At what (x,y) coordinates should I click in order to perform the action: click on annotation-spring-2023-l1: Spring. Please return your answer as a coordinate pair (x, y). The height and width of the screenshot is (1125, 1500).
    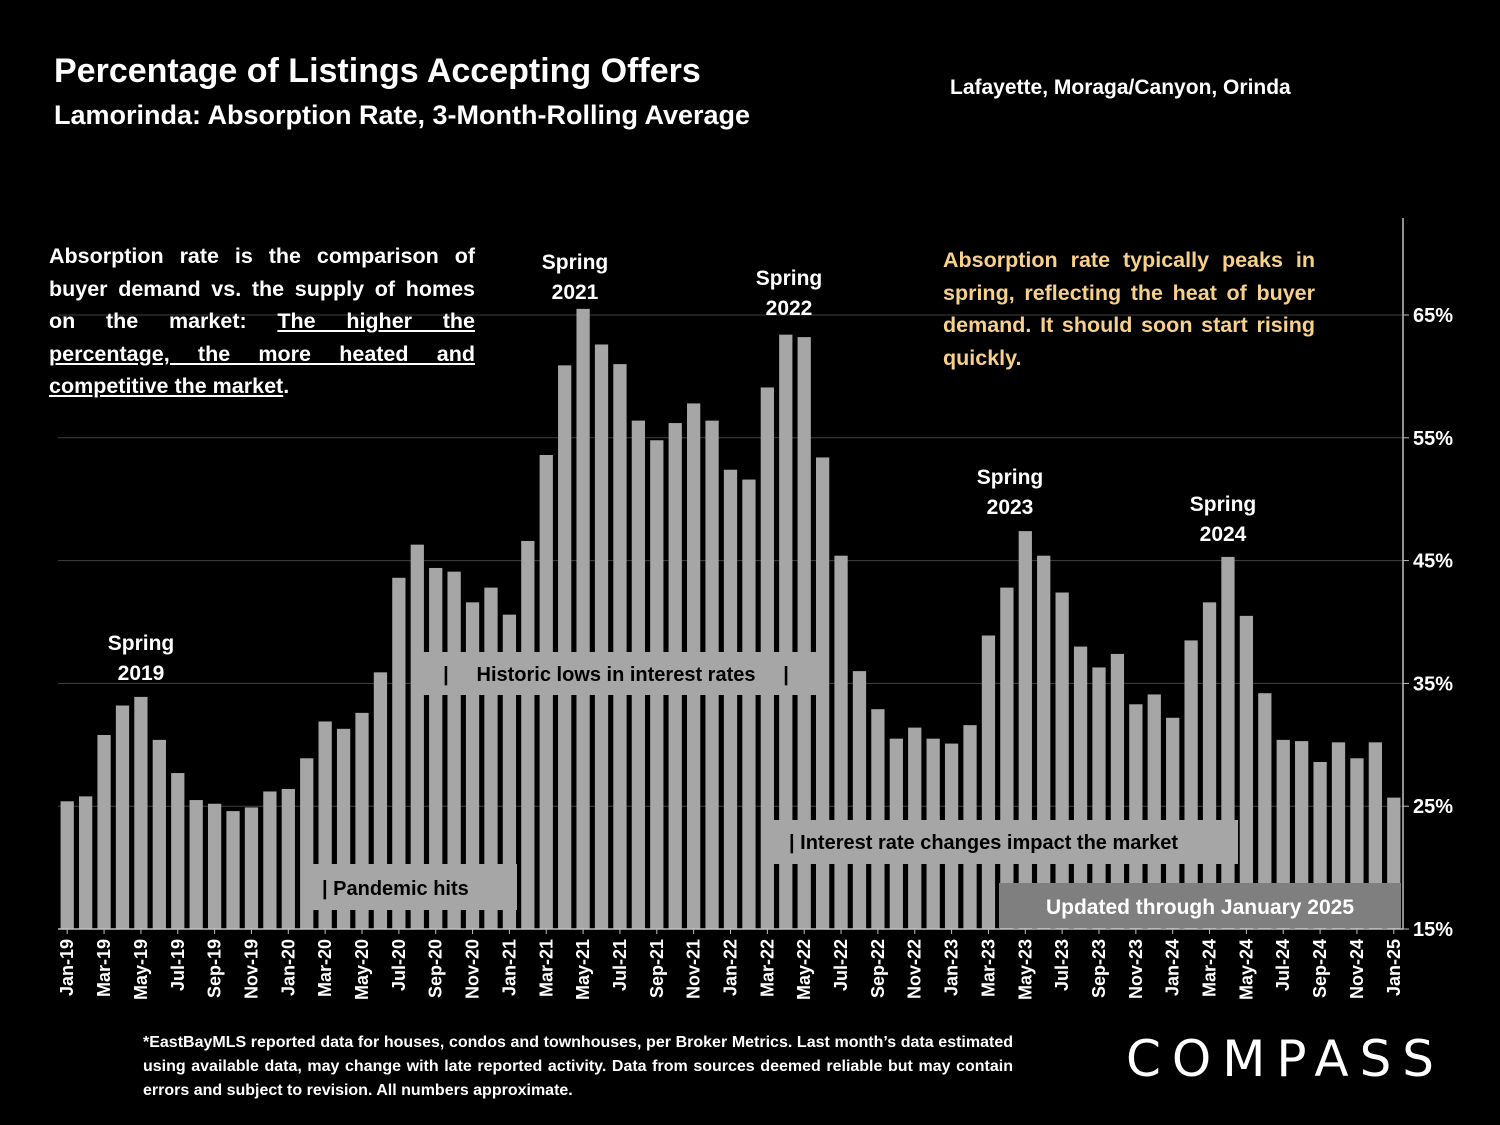
    Looking at the image, I should click on (1010, 477).